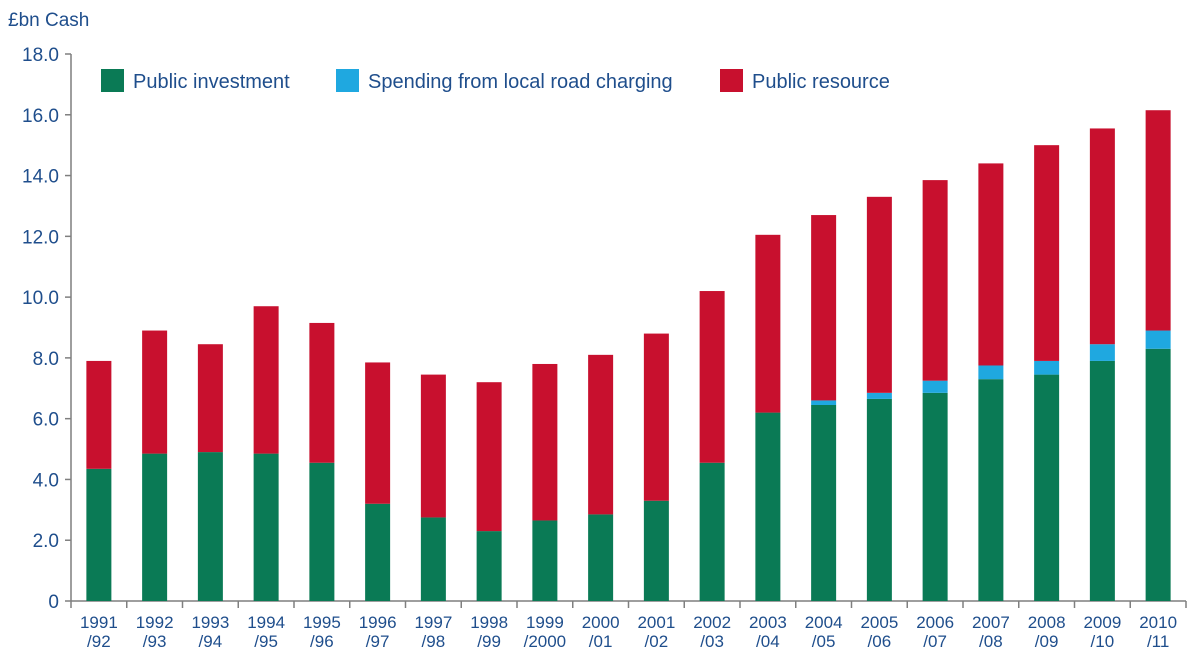 The image size is (1190, 651). I want to click on x-tick-label-suffix: /97, so click(378, 641).